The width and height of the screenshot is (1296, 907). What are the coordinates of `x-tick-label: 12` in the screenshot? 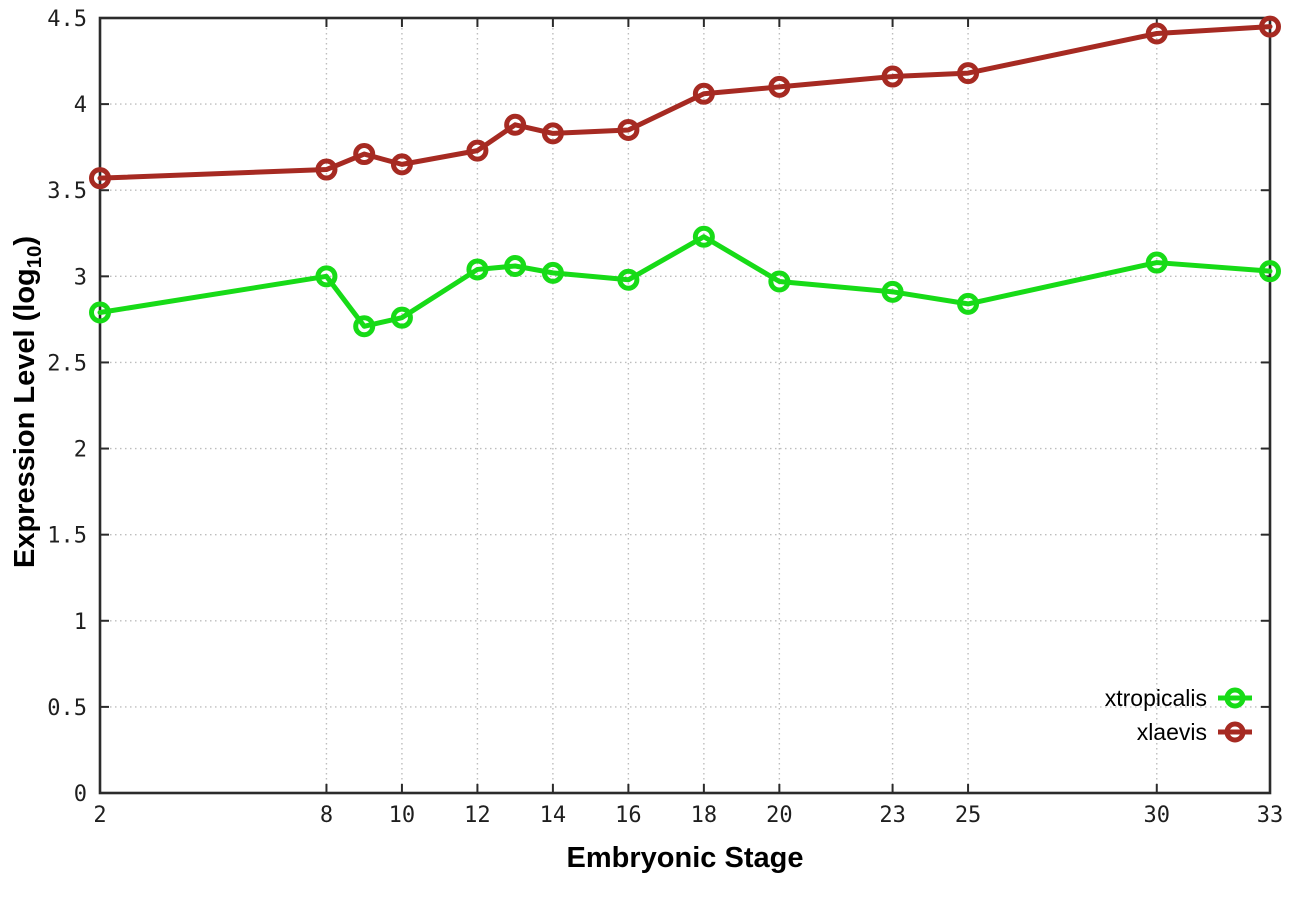 It's located at (477, 815).